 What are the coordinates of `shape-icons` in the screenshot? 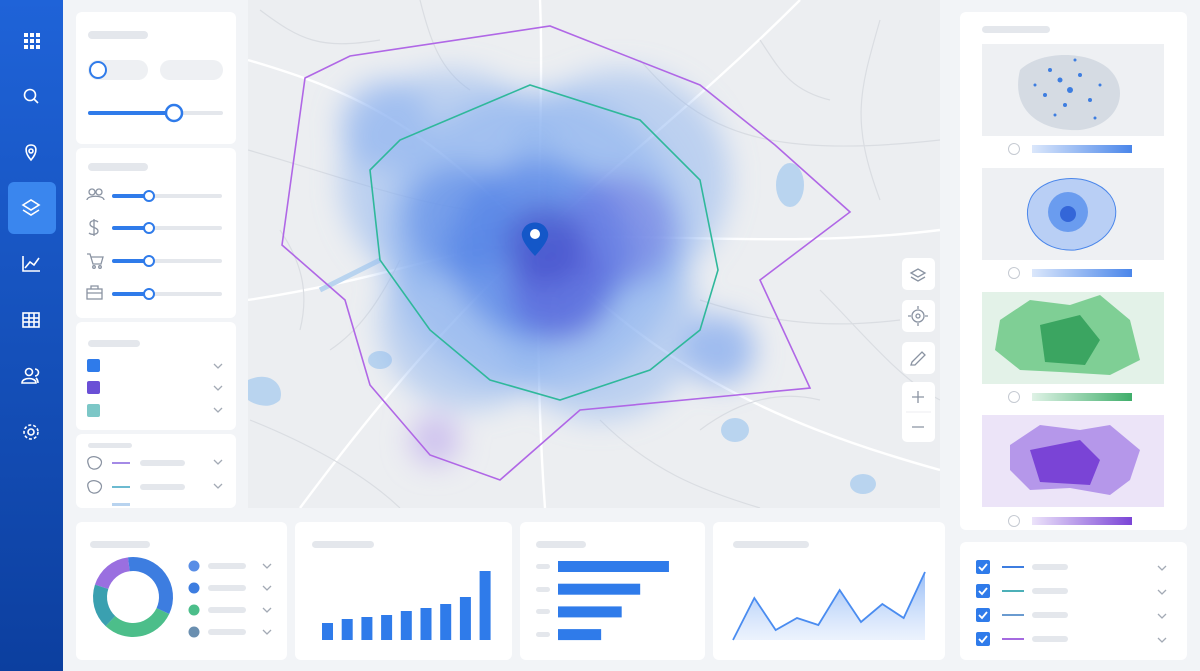 It's located at (95, 475).